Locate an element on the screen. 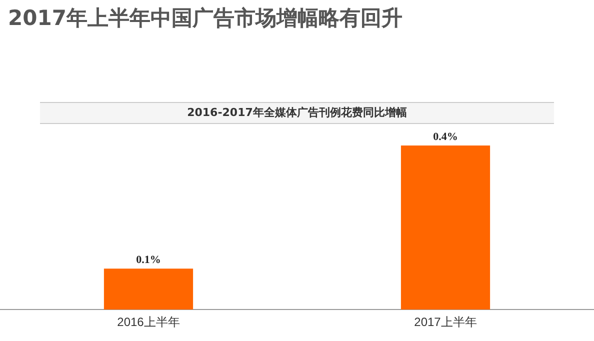  x-tick-label: 2017上半年 is located at coordinates (445, 322).